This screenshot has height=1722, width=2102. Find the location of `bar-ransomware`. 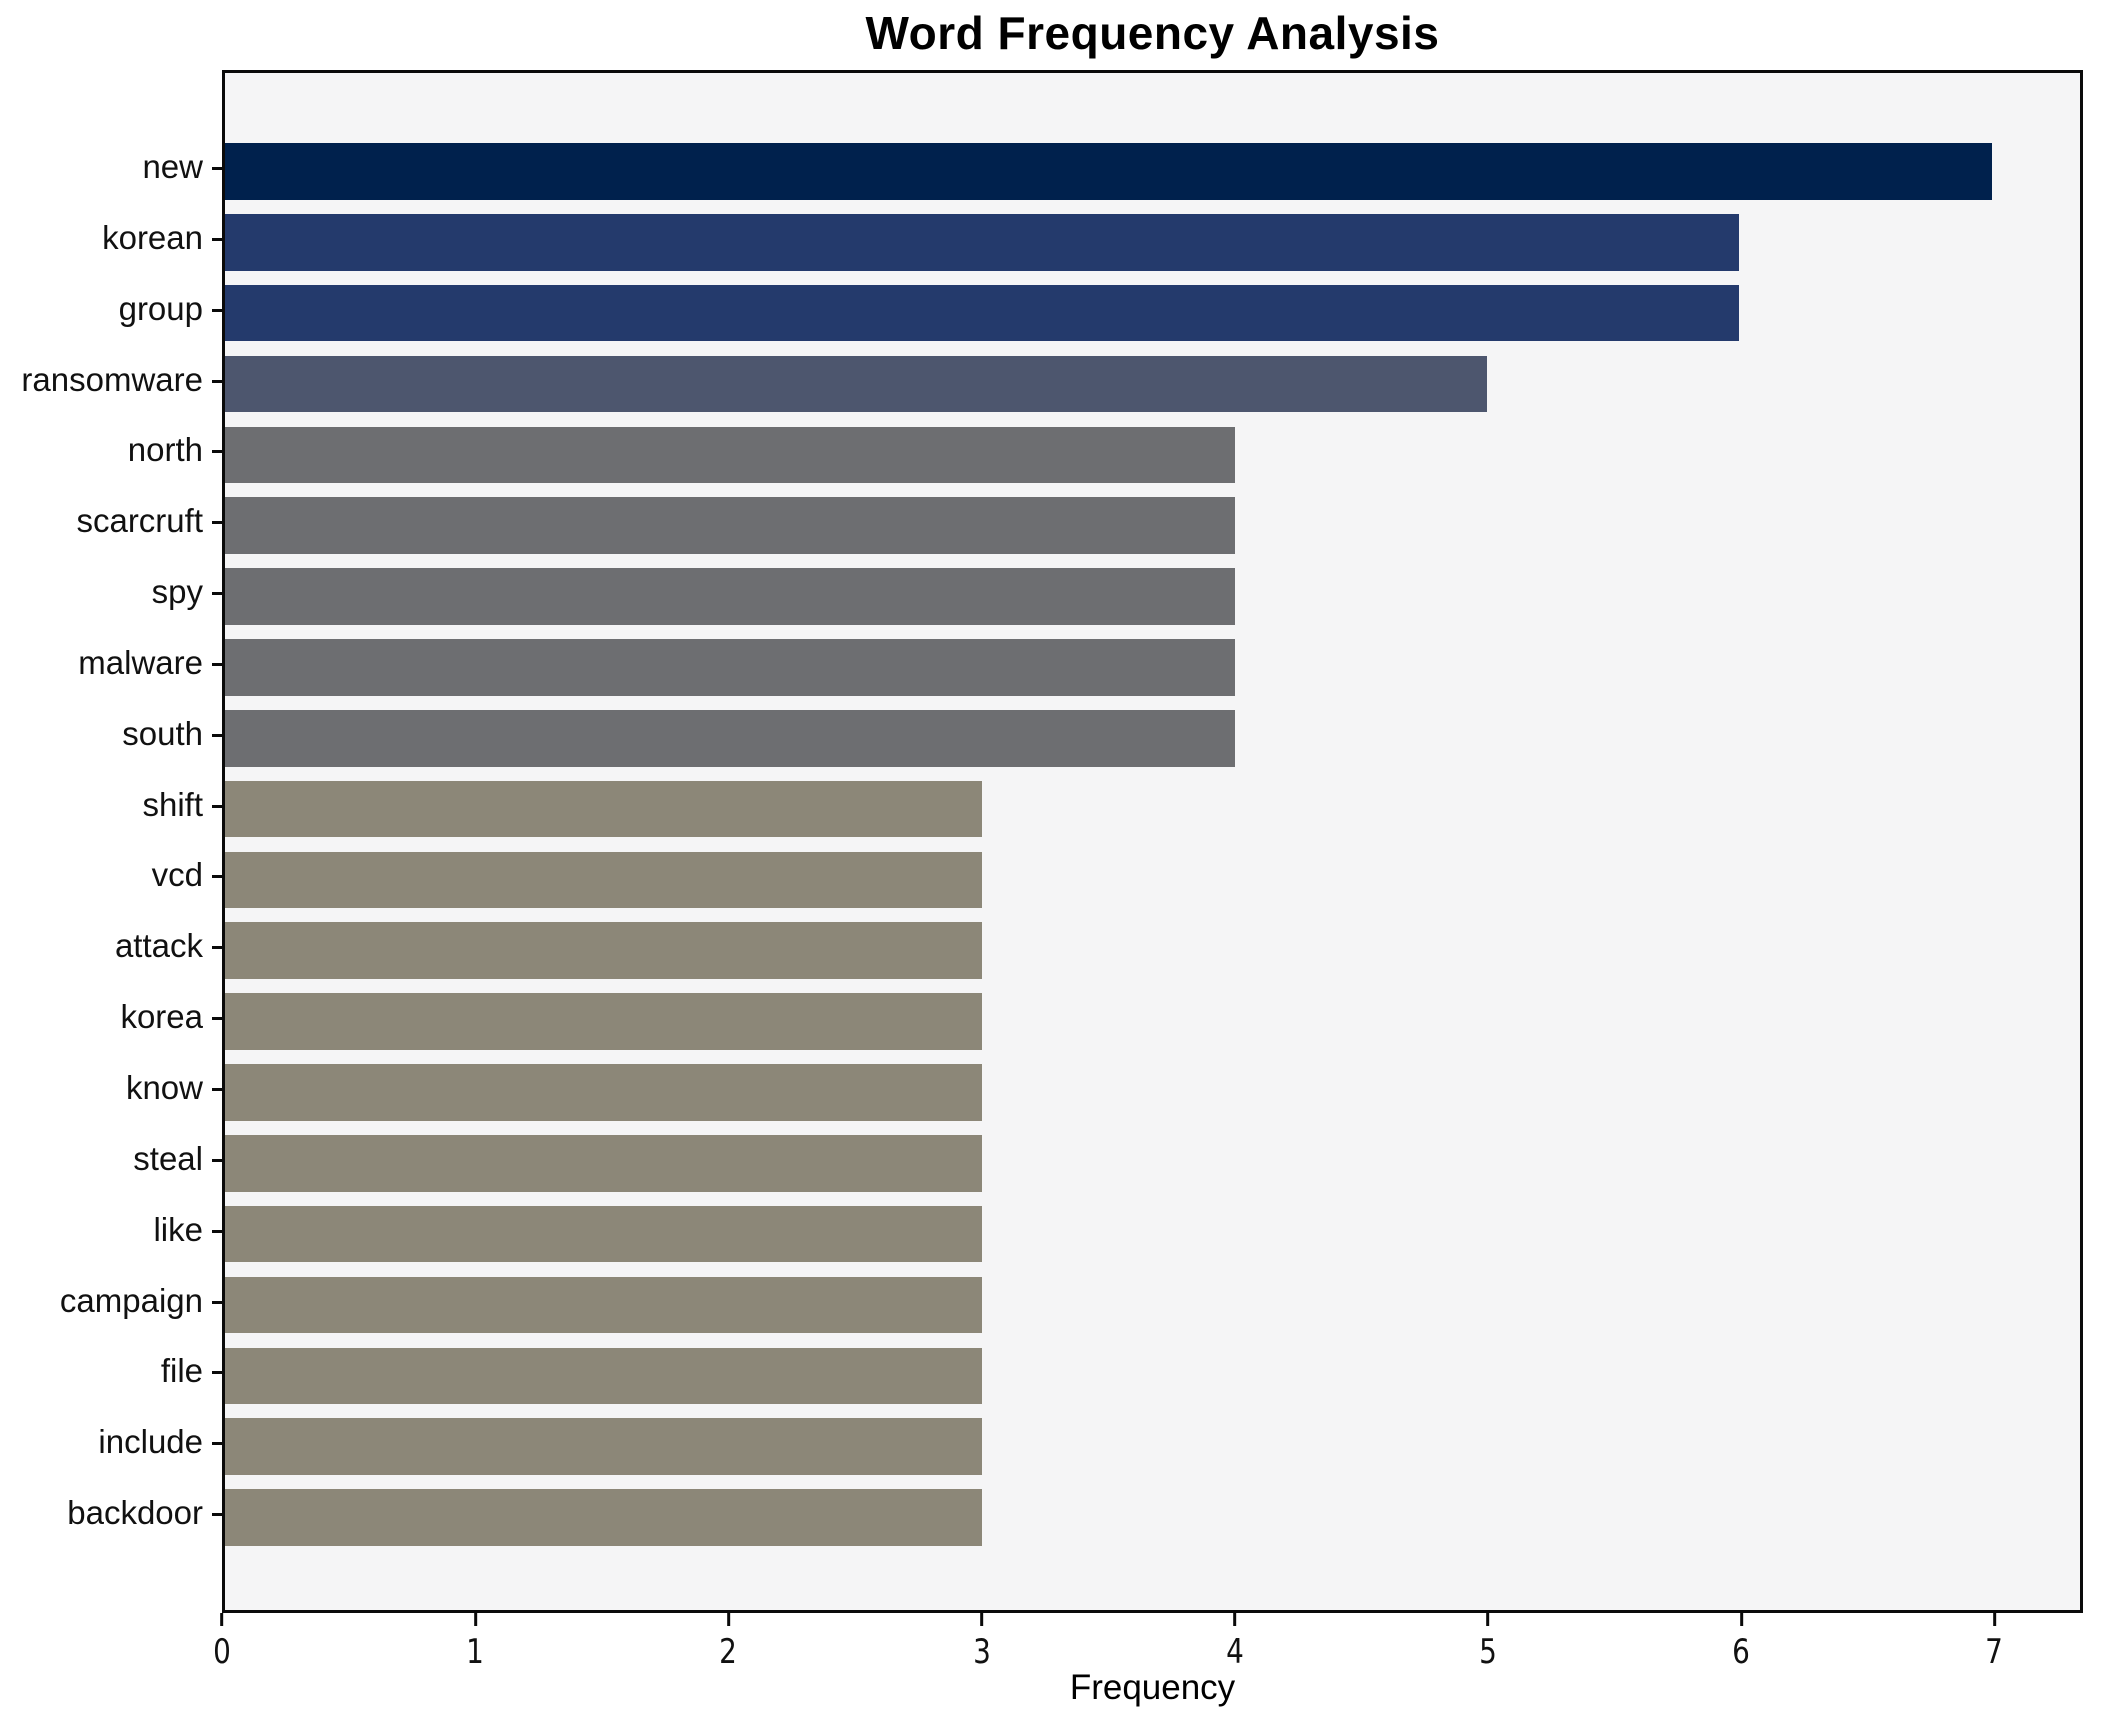

bar-ransomware is located at coordinates (856, 384).